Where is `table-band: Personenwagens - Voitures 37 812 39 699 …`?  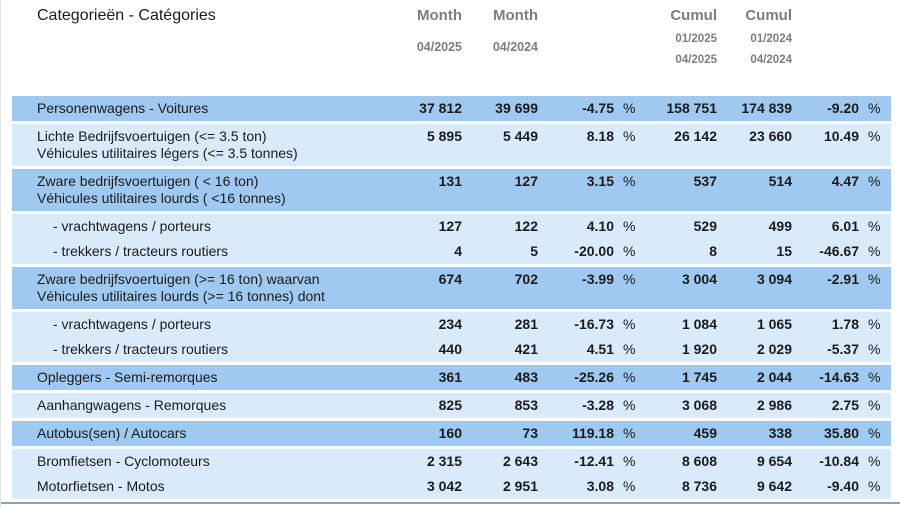 table-band: Personenwagens - Voitures 37 812 39 699 … is located at coordinates (451, 108).